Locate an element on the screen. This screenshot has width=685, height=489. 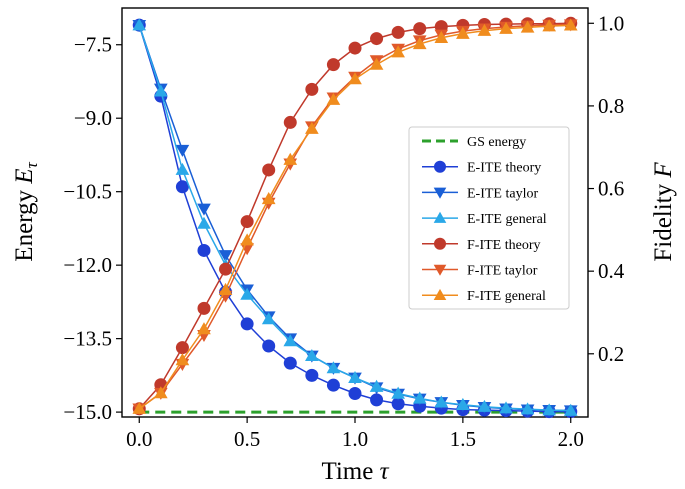
legend-item-e-ite-theory: E-ITE theory is located at coordinates (481, 168).